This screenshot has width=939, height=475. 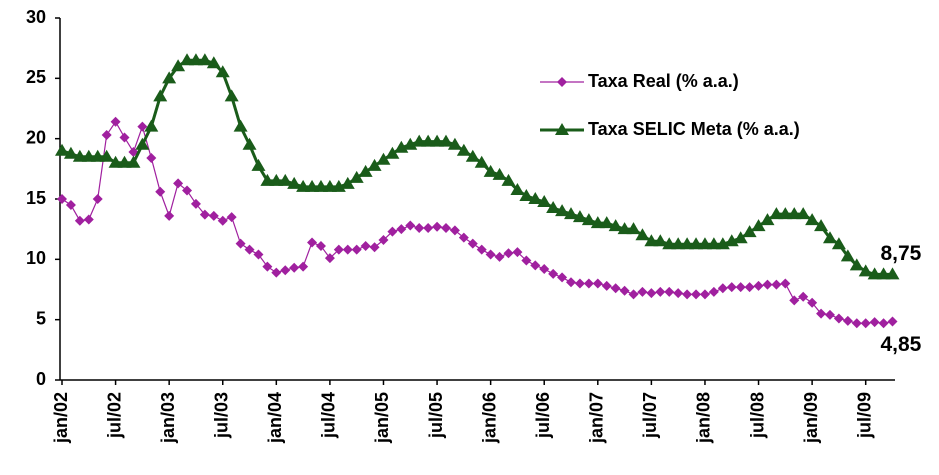 What do you see at coordinates (864, 415) in the screenshot?
I see `x-tick-label: jul/09` at bounding box center [864, 415].